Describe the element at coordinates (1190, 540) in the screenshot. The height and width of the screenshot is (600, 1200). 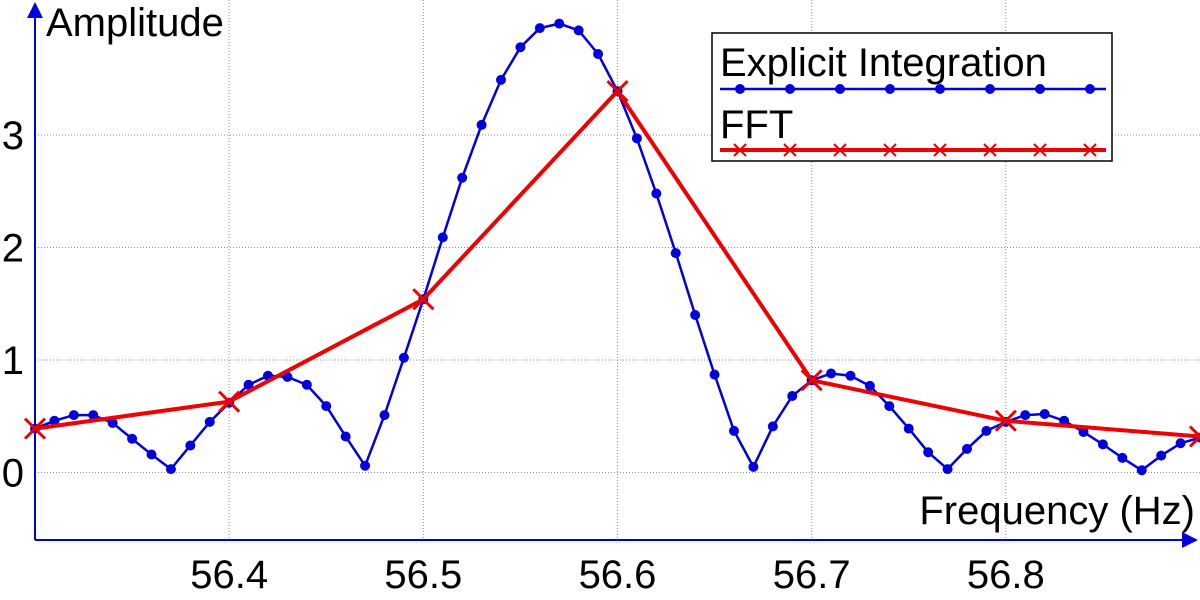
I see `x-axis-arrow` at that location.